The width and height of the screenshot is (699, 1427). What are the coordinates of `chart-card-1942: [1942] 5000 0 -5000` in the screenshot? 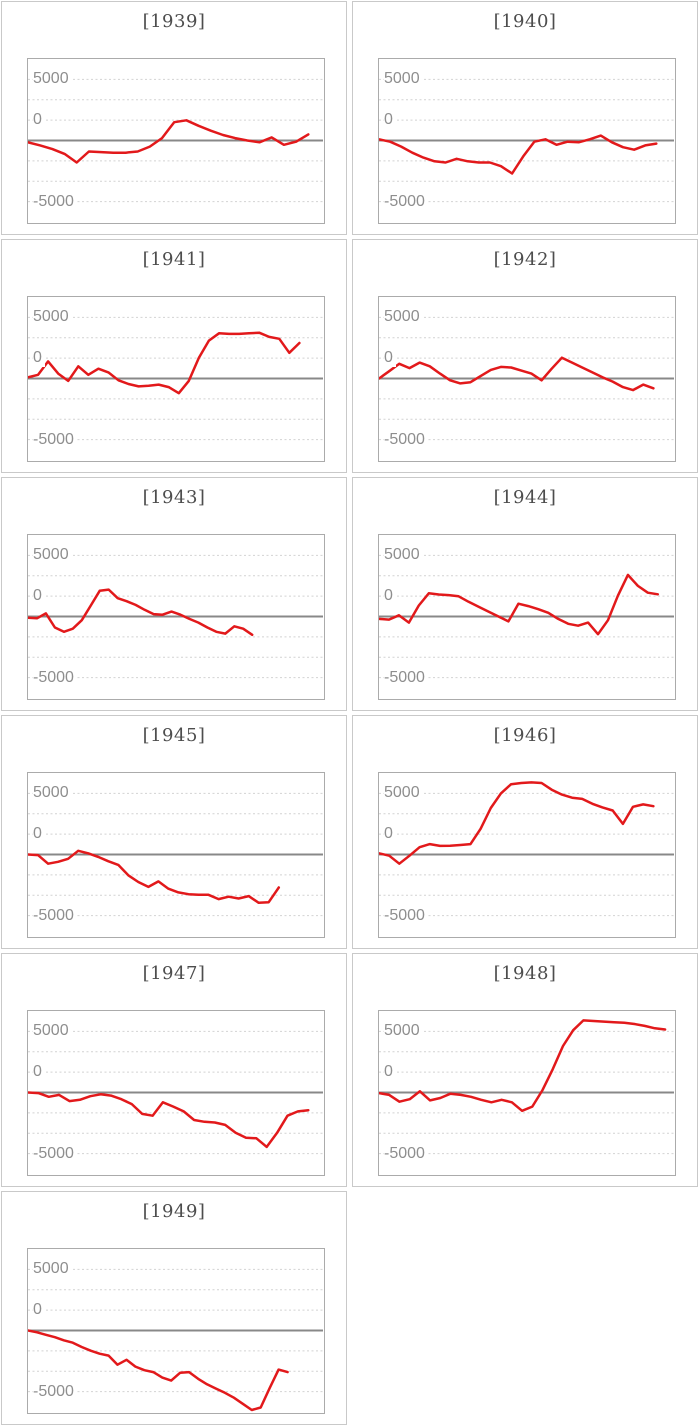 It's located at (525, 356).